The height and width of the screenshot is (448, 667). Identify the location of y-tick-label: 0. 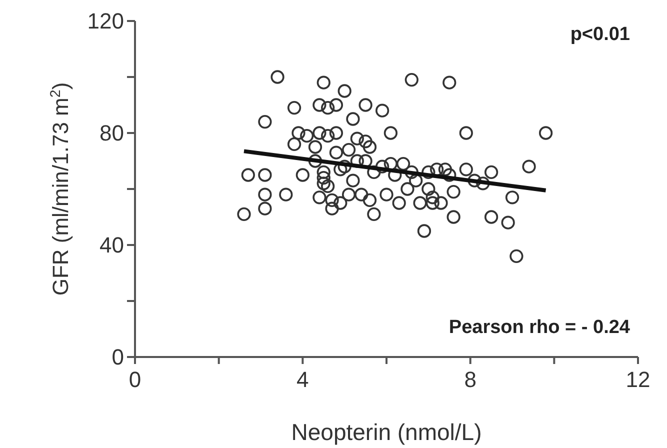
(118, 357).